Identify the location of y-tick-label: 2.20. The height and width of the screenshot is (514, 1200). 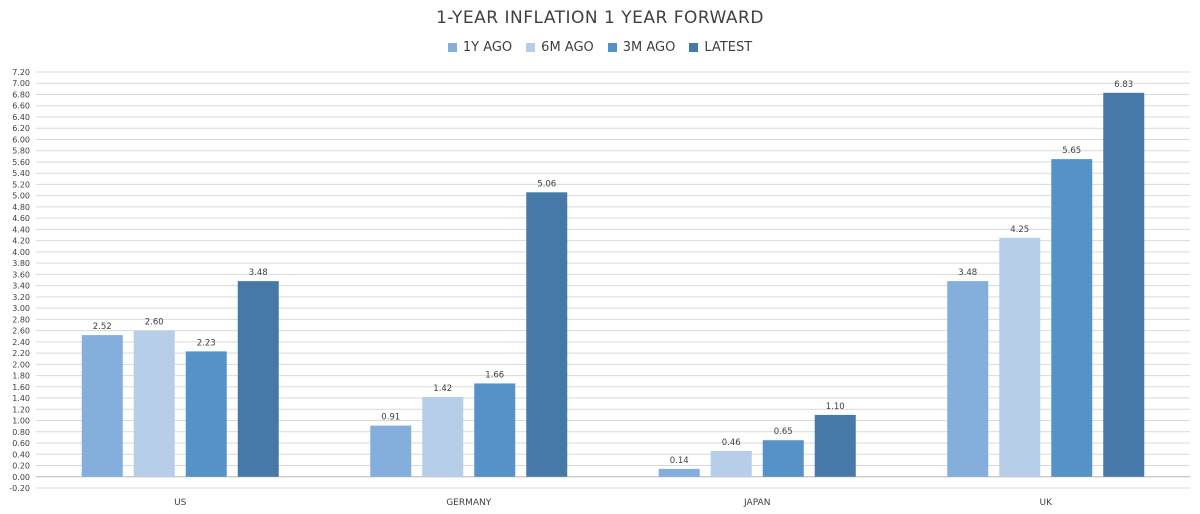
(21, 353).